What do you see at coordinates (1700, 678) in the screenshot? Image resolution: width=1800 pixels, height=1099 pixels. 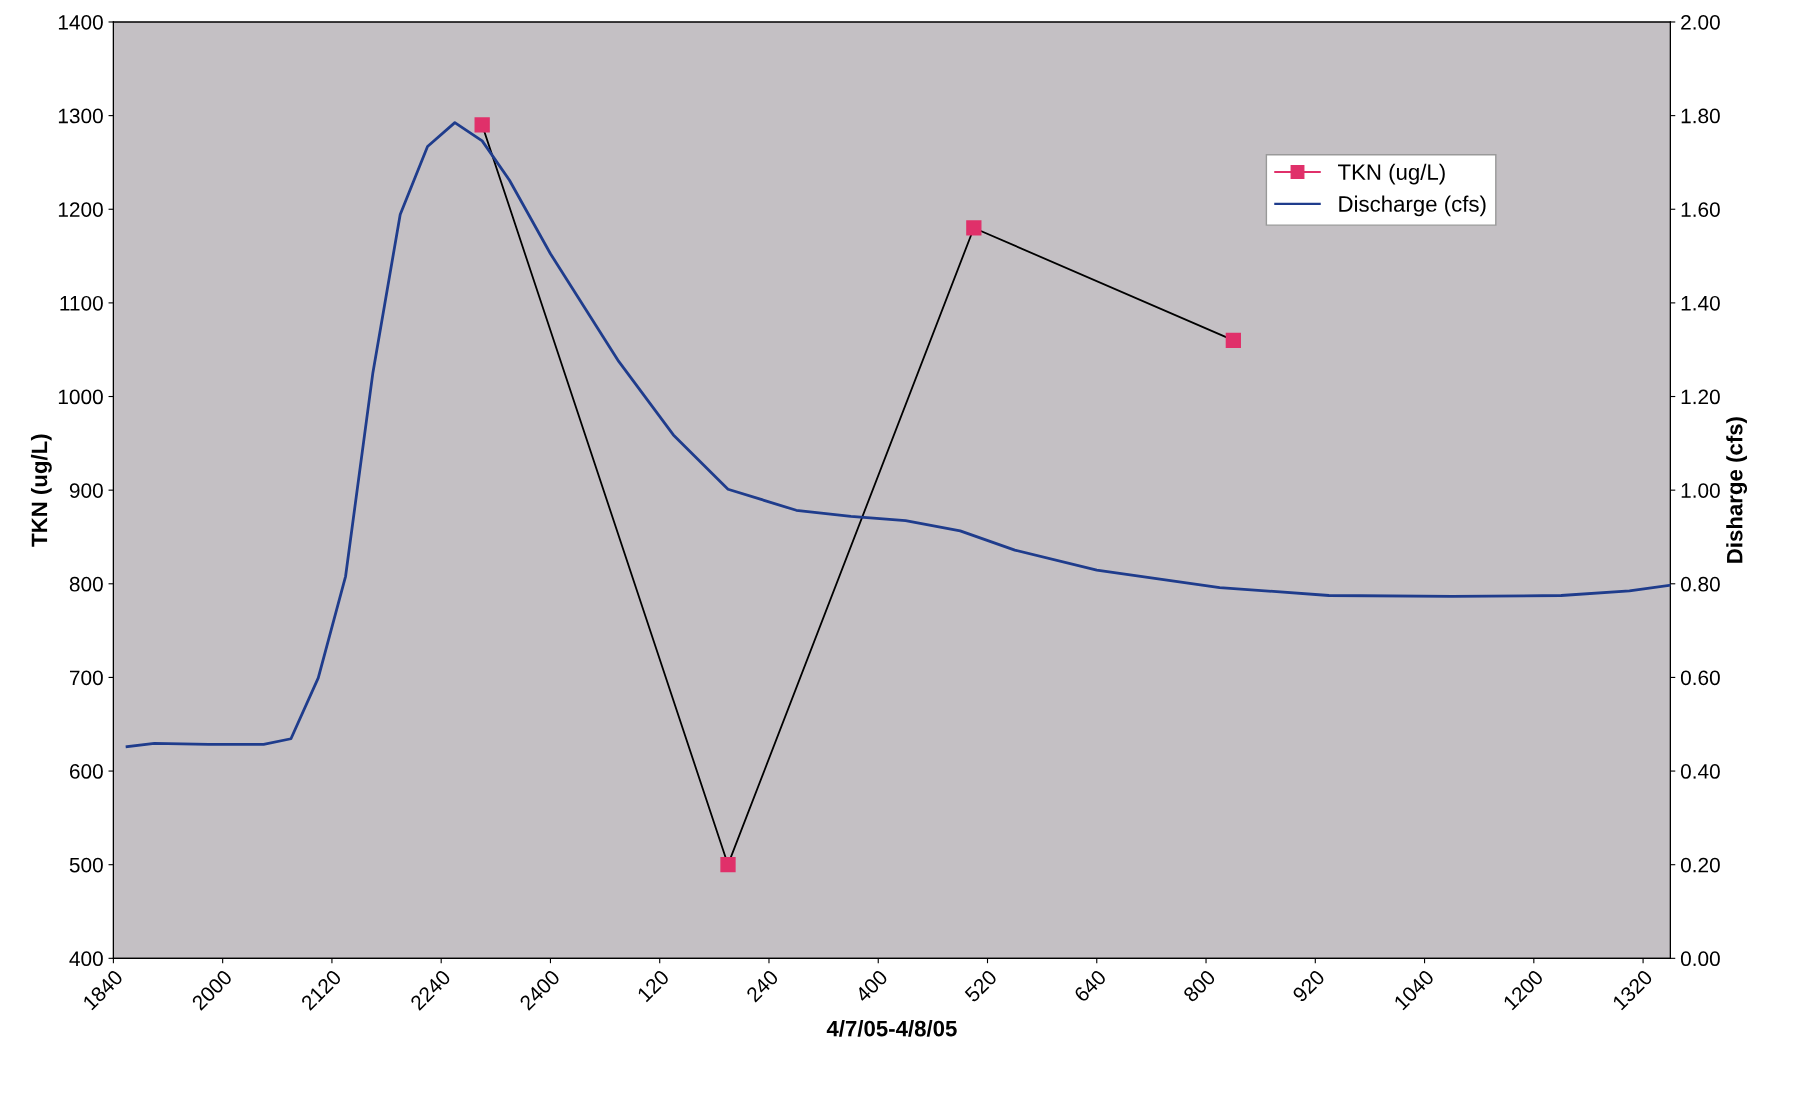 I see `y2-tick-label: 0.60` at bounding box center [1700, 678].